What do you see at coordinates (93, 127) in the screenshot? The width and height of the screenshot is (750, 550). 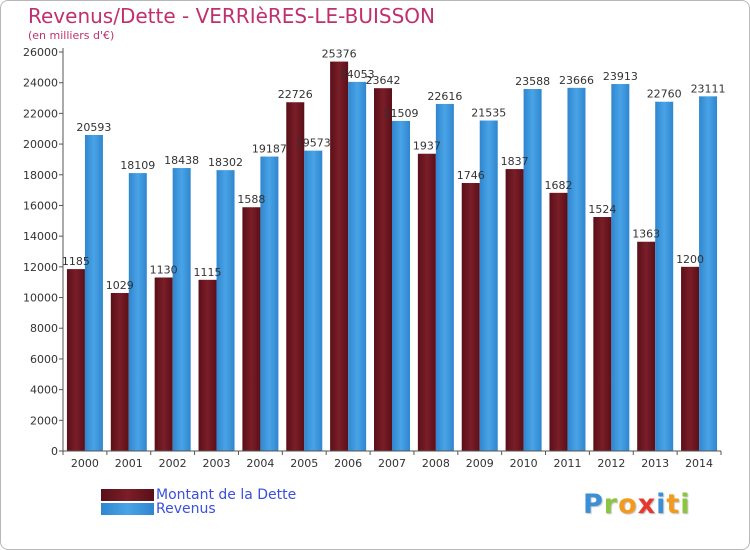 I see `data-label-revenus: 20593` at bounding box center [93, 127].